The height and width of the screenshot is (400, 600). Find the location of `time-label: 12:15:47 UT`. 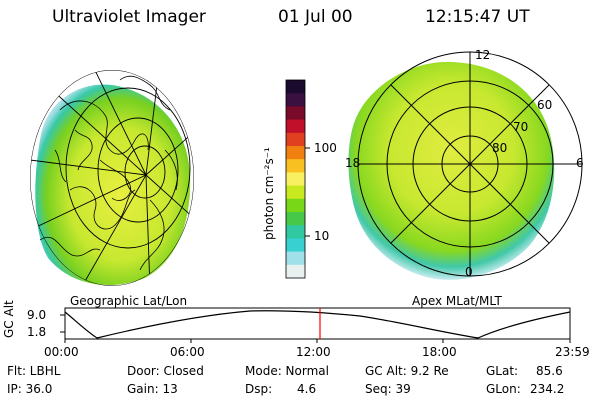

time-label: 12:15:47 UT is located at coordinates (477, 17).